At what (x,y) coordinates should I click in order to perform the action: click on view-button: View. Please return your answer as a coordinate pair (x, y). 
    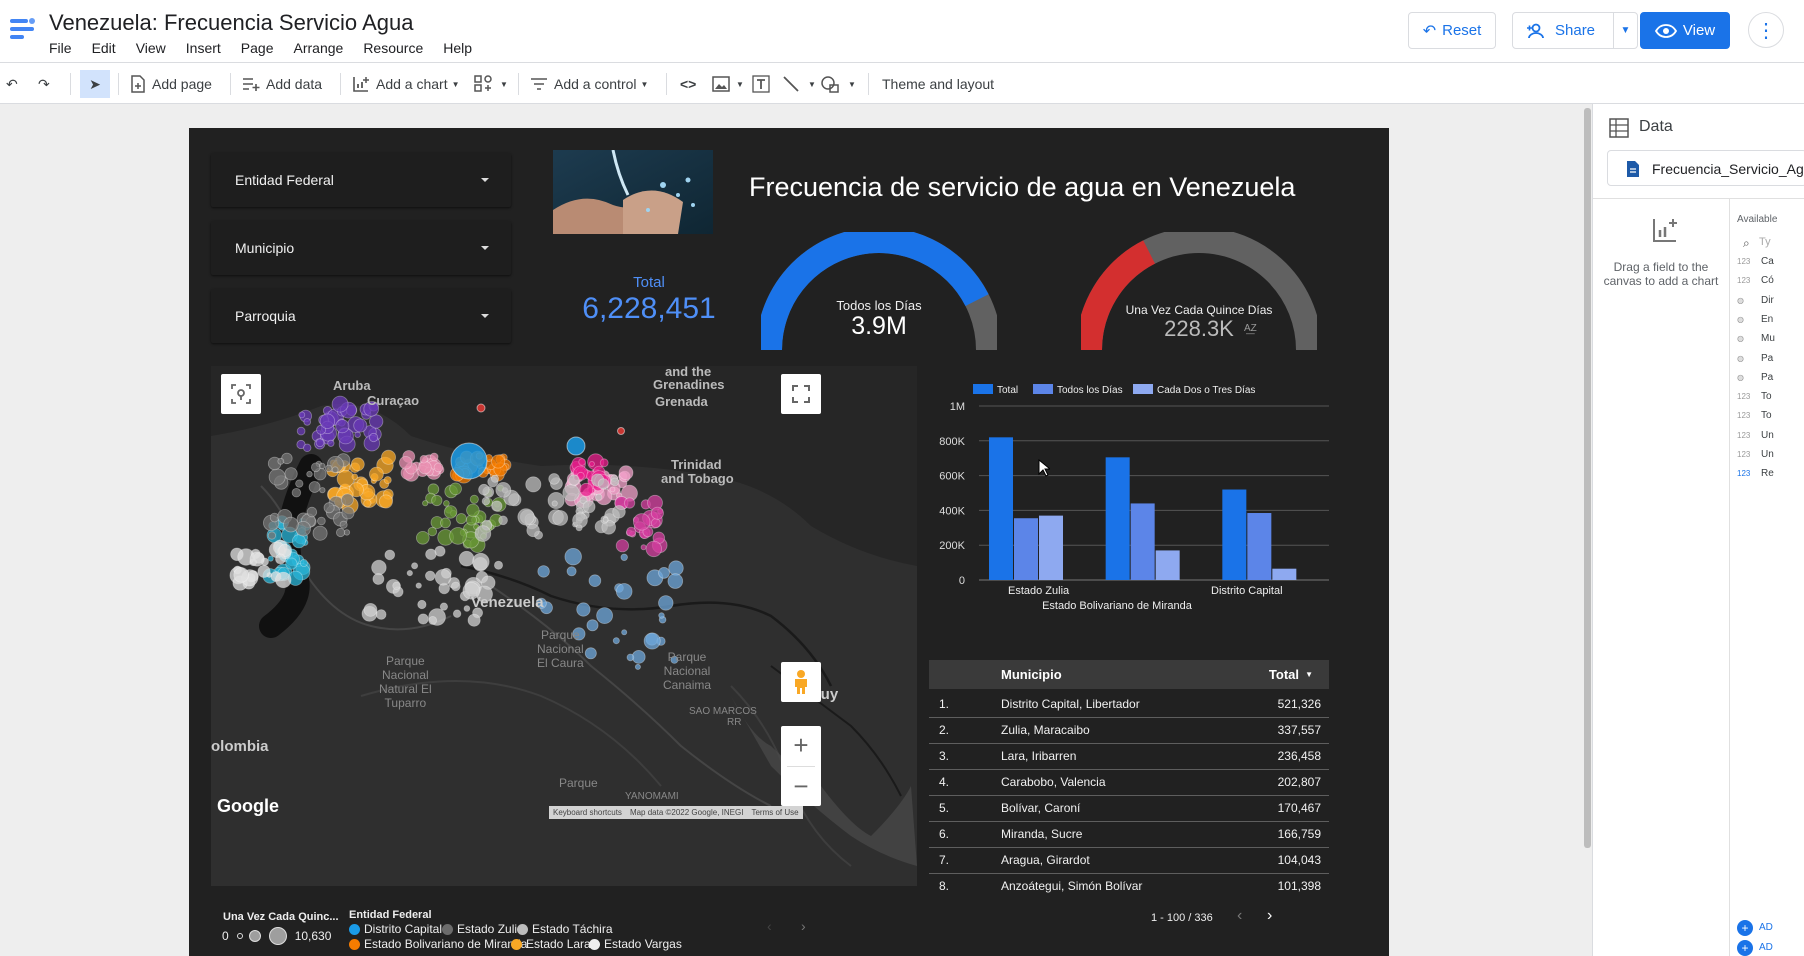
    Looking at the image, I should click on (1685, 30).